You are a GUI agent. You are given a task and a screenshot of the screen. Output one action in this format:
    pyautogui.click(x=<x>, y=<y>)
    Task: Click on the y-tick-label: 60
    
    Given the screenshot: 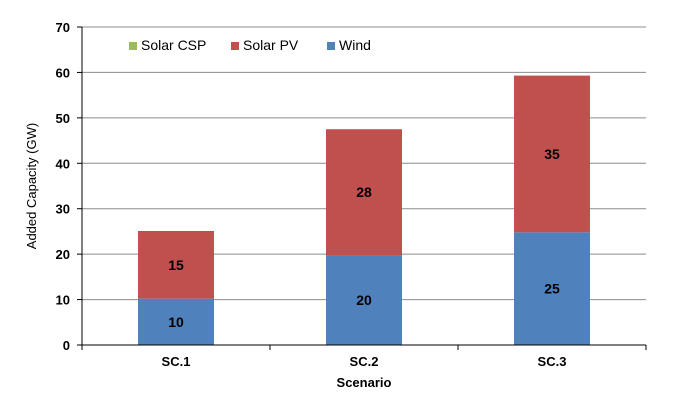 What is the action you would take?
    pyautogui.click(x=63, y=72)
    